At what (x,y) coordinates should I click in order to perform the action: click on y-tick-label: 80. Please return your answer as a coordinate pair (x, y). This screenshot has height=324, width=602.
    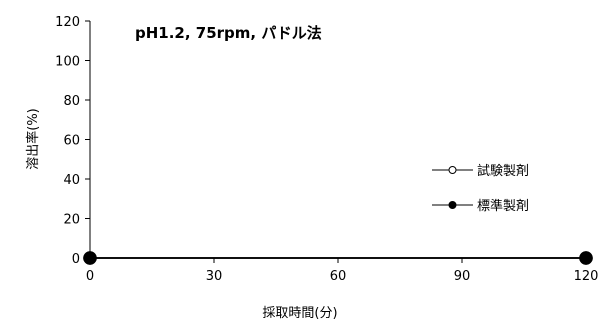
    Looking at the image, I should click on (71, 101).